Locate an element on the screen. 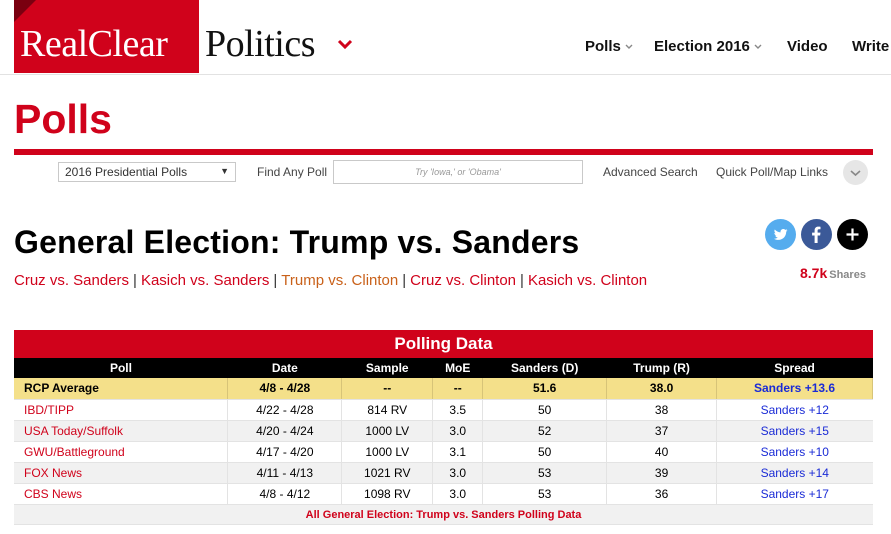 This screenshot has height=534, width=891. nav-label: Write is located at coordinates (871, 46).